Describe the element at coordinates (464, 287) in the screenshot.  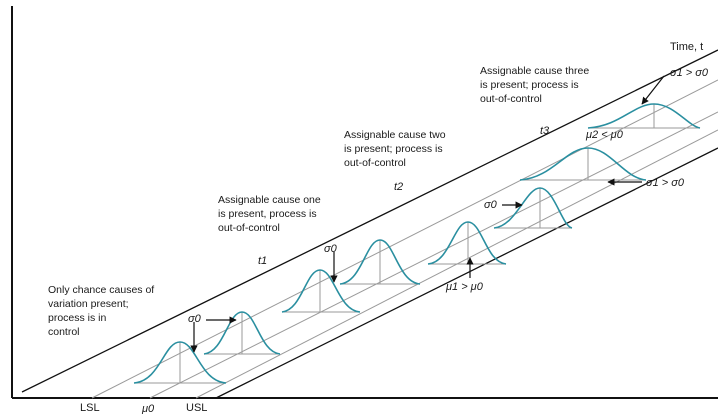
I see `mu1-gt-mu0-label: μ1 > μ0` at that location.